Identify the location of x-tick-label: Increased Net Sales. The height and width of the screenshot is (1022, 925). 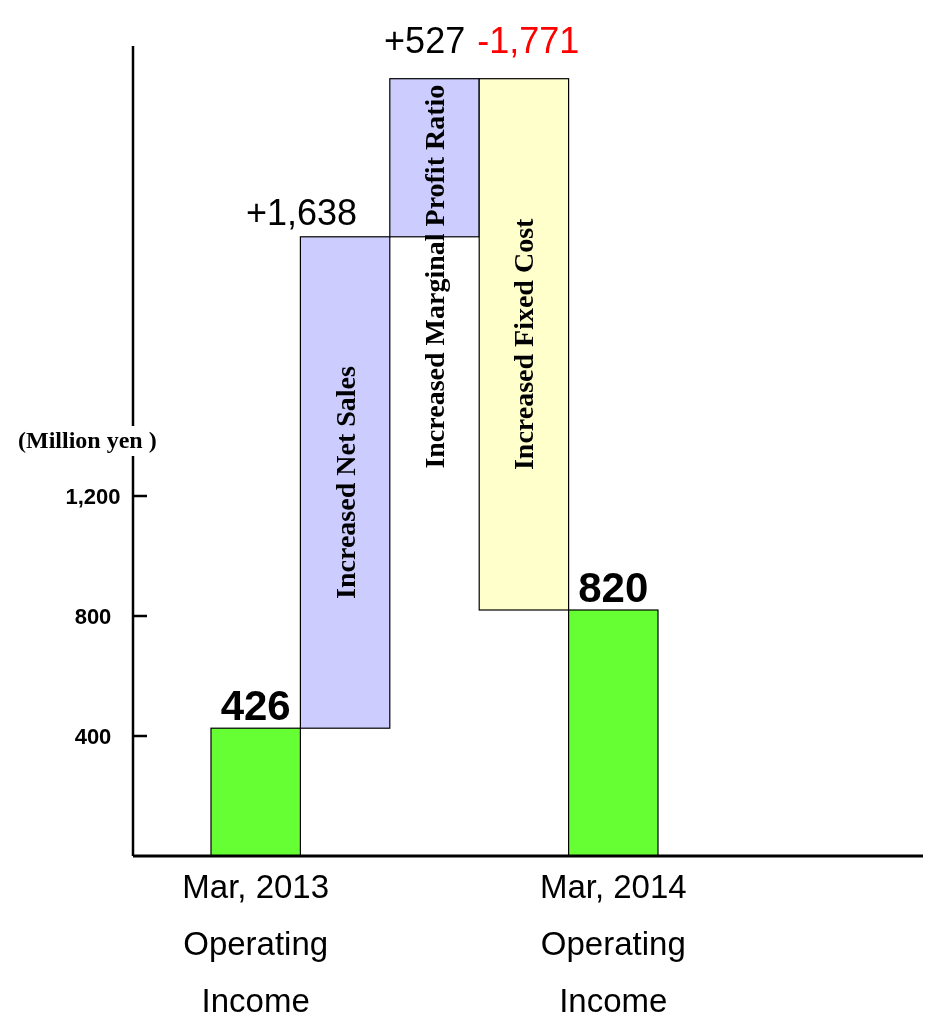
(345, 482).